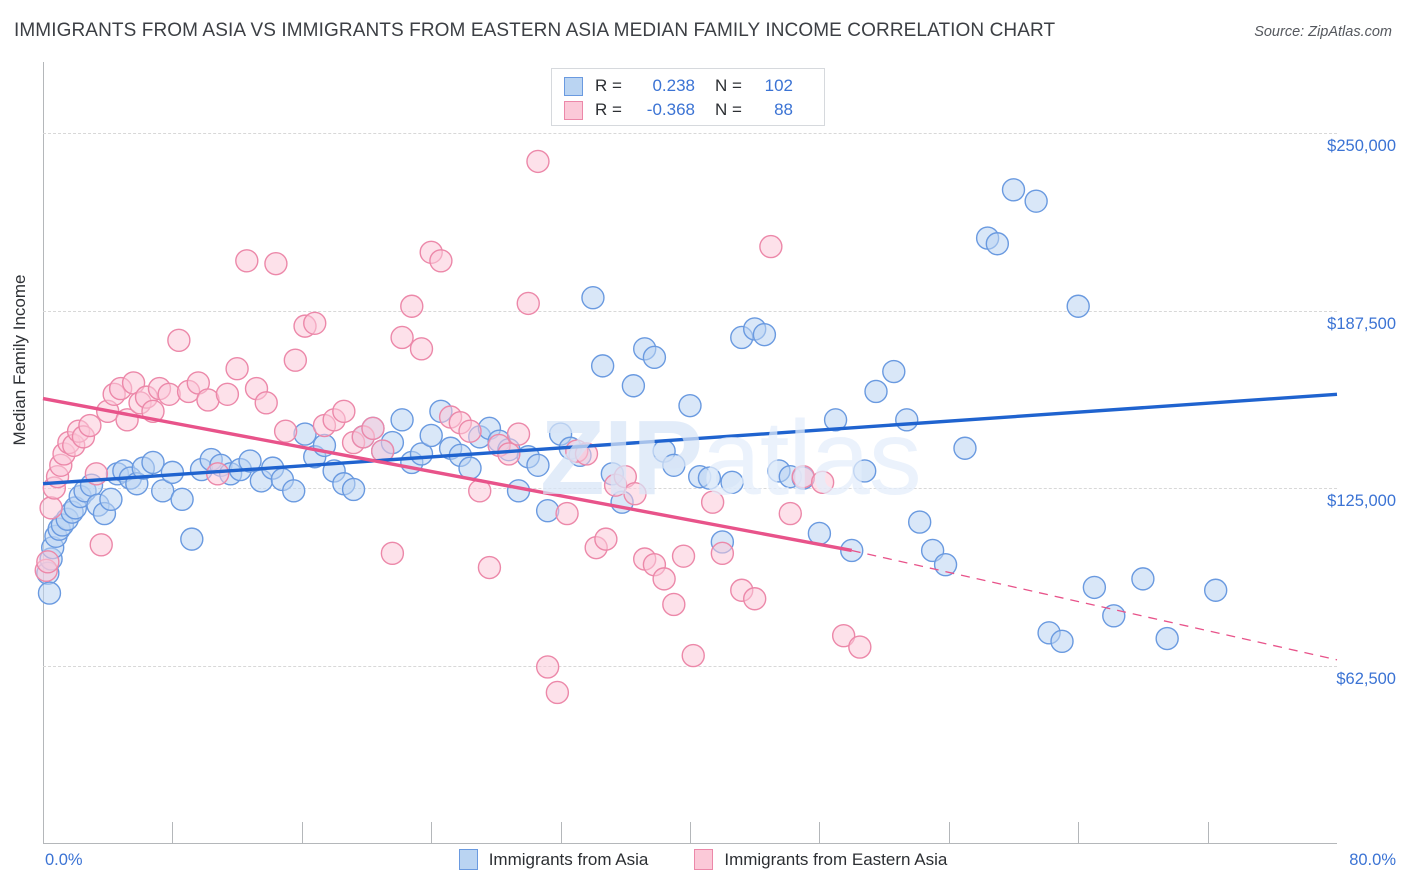 The height and width of the screenshot is (892, 1406). Describe the element at coordinates (64, 860) in the screenshot. I see `x-axis-min-label: 0.0%` at that location.